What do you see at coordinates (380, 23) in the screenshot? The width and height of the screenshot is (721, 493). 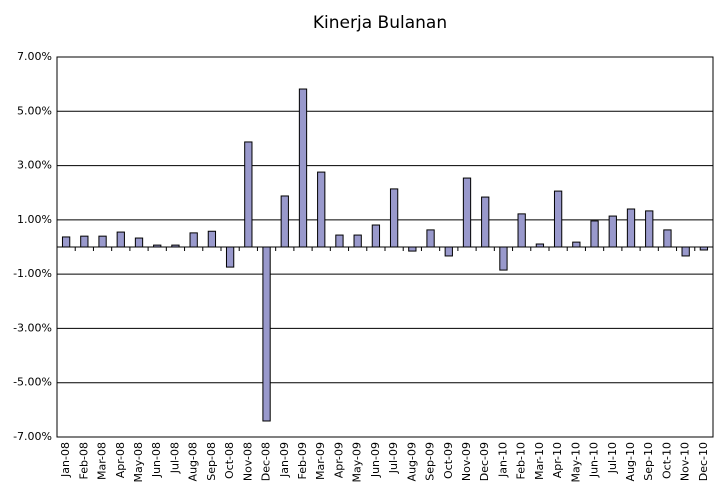 I see `chart-title: Kinerja Bulanan` at bounding box center [380, 23].